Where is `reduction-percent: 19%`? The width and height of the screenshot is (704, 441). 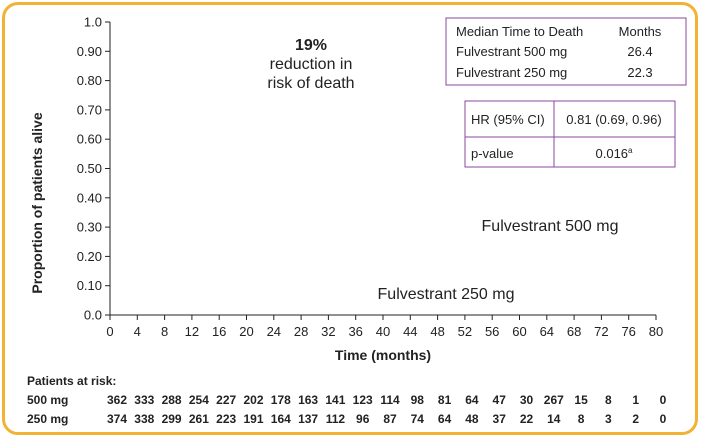 reduction-percent: 19% is located at coordinates (311, 45).